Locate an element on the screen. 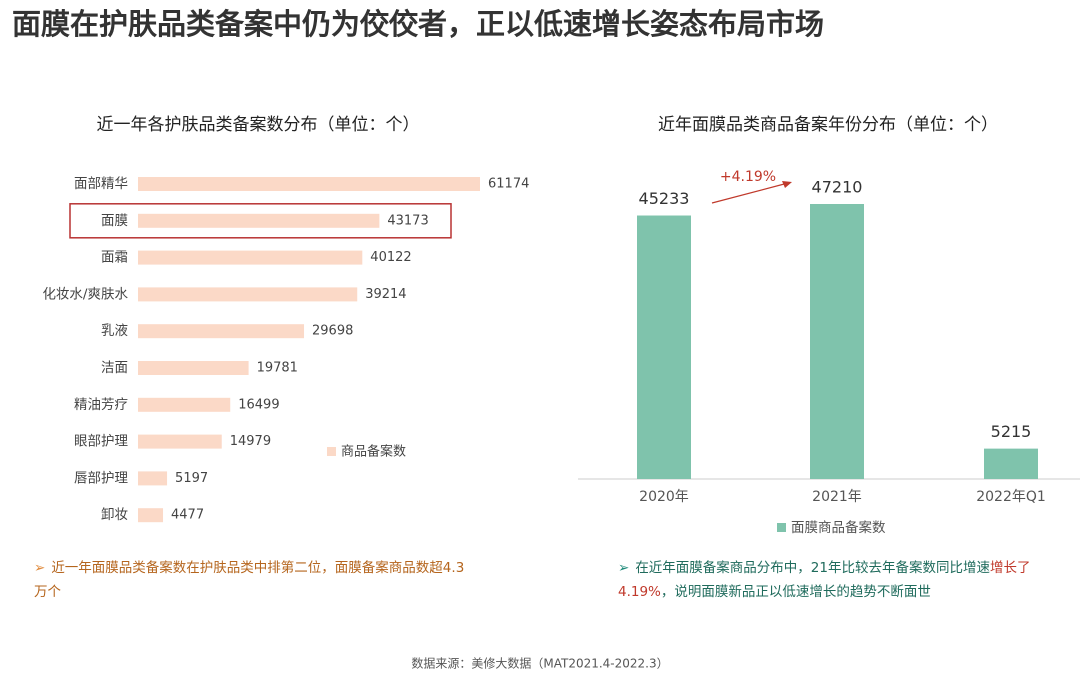  chart-title: 近年面膜品类商品备案年份分布（单位：个） is located at coordinates (828, 125).